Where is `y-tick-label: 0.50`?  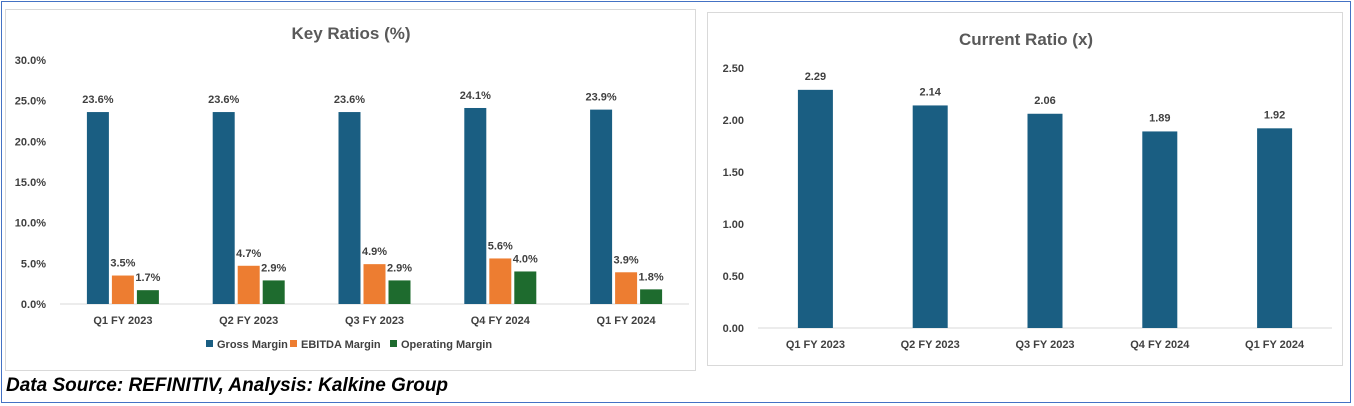 y-tick-label: 0.50 is located at coordinates (733, 277).